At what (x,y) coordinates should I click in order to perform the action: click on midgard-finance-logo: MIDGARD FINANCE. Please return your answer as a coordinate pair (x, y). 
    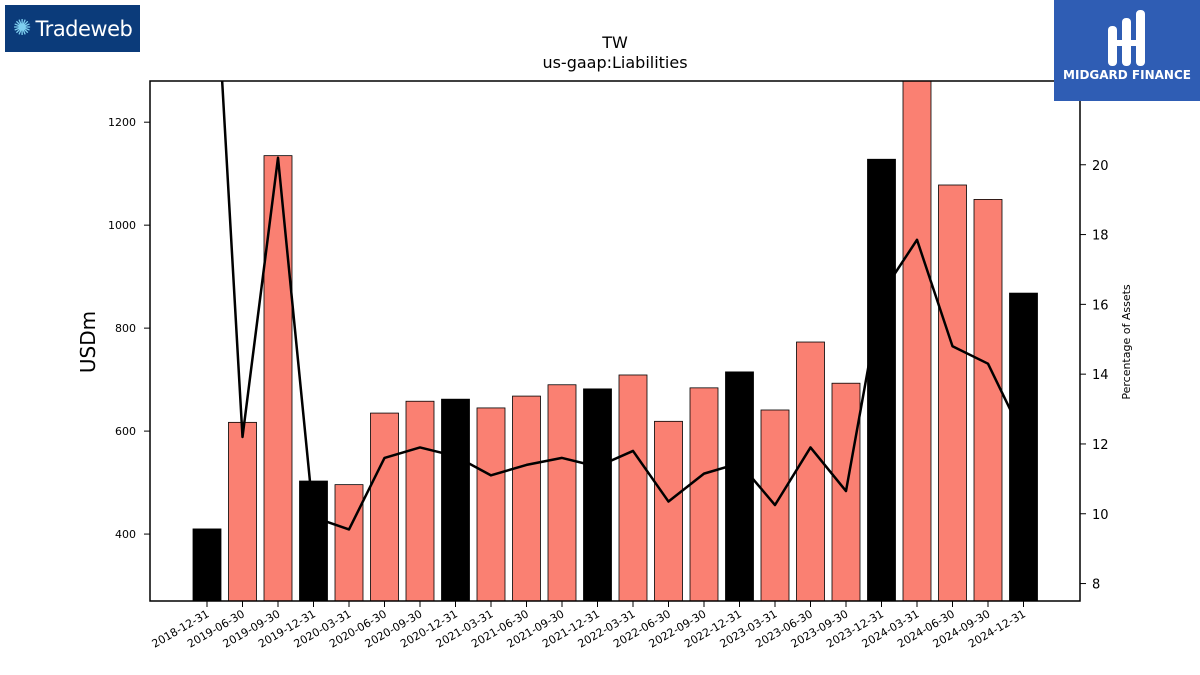
    Looking at the image, I should click on (1127, 50).